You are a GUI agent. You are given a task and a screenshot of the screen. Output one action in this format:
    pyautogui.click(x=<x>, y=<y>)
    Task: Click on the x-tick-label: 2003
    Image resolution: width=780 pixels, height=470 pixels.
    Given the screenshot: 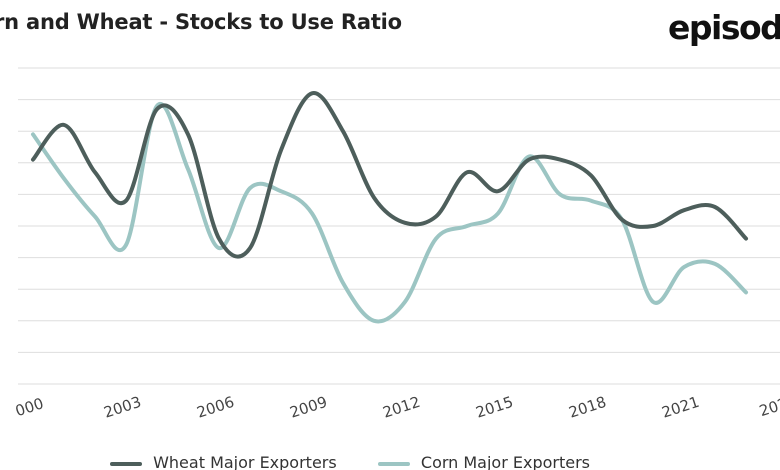 What is the action you would take?
    pyautogui.click(x=123, y=407)
    